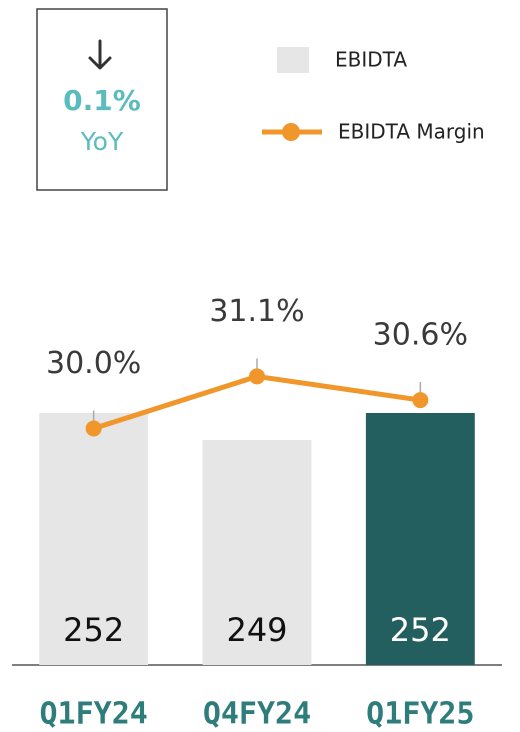 The image size is (520, 732). I want to click on legend-marker, so click(291, 132).